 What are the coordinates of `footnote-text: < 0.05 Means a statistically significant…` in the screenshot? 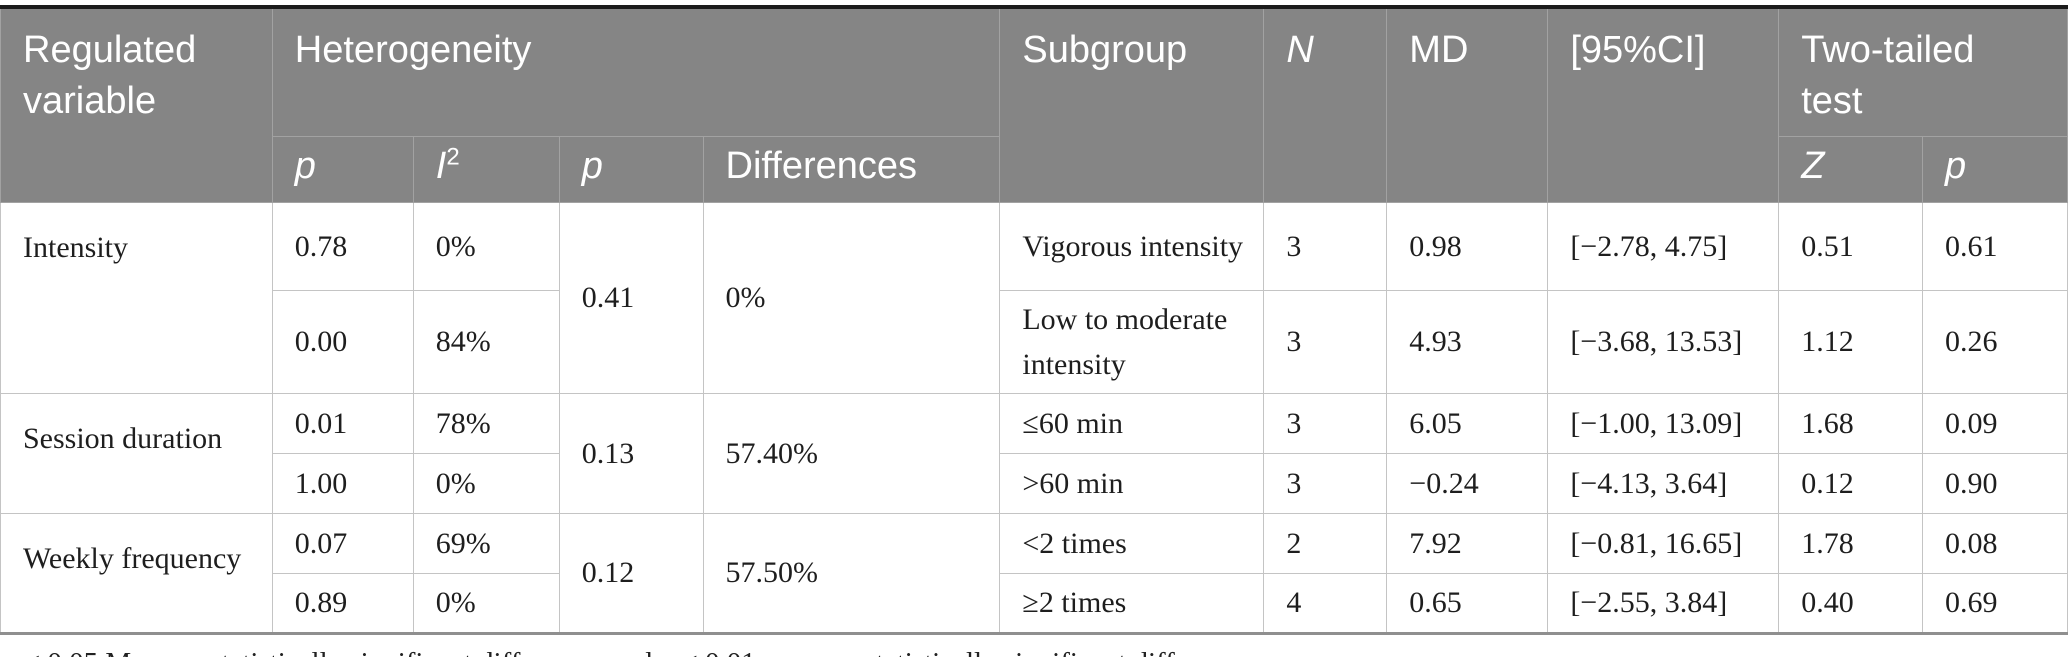 It's located at (338, 652).